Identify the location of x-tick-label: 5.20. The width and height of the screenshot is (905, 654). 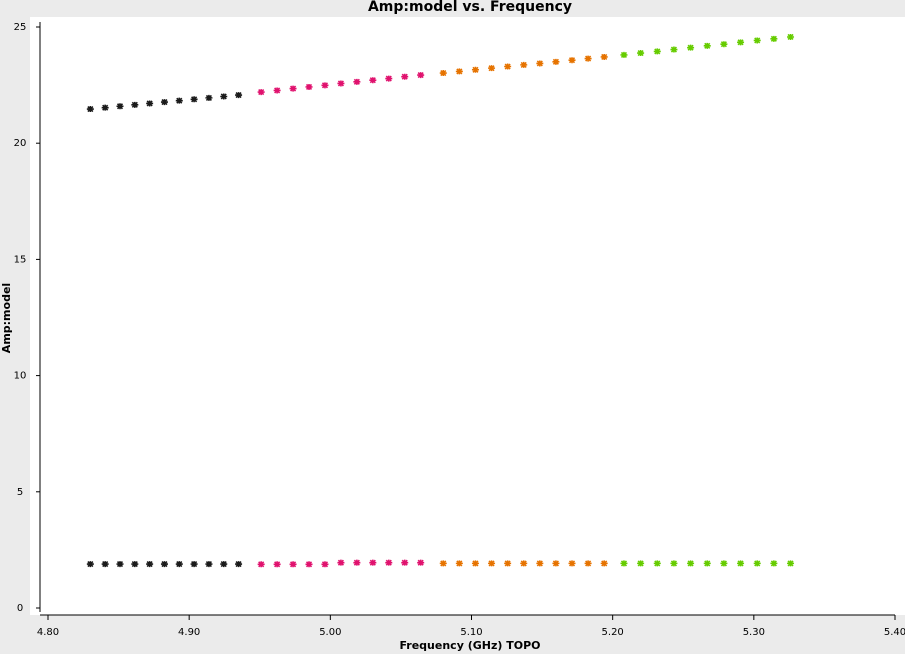
(613, 632).